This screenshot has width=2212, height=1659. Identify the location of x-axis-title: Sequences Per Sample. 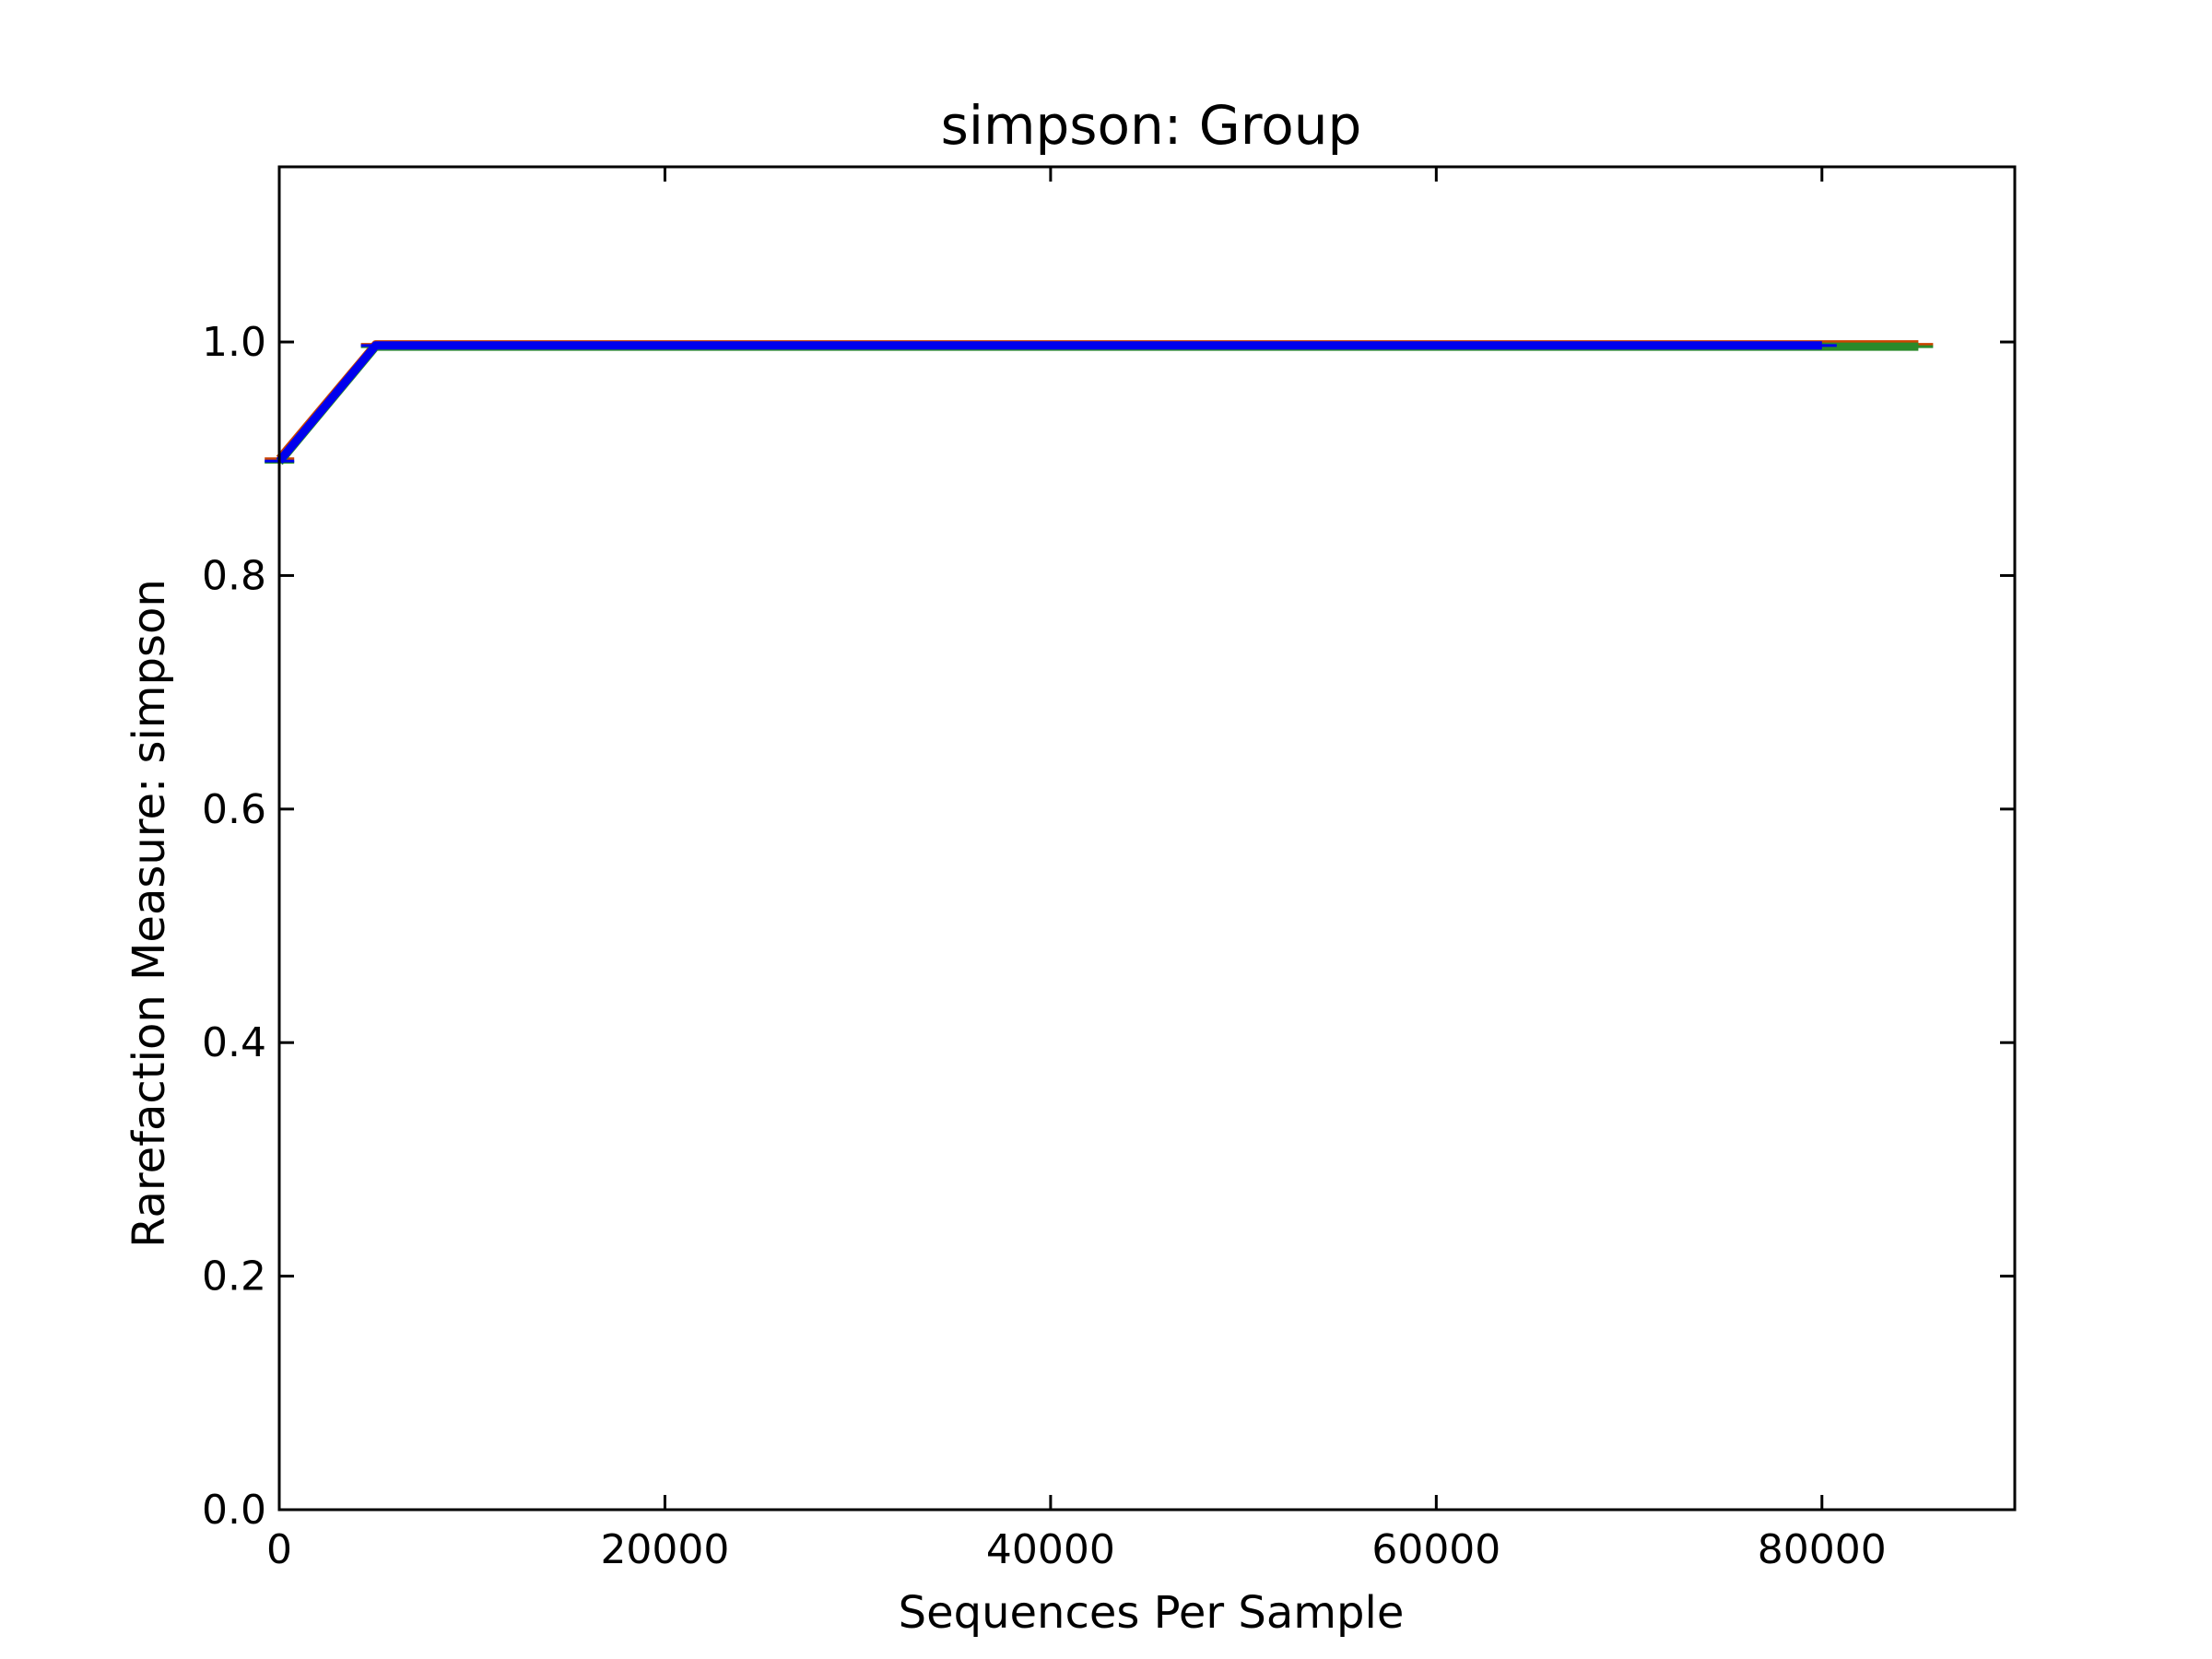
(1152, 1613).